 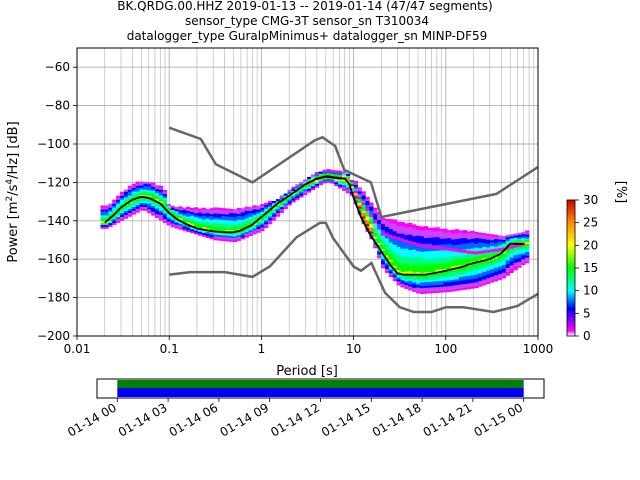 What do you see at coordinates (587, 336) in the screenshot?
I see `colorbar-tick-label: 0` at bounding box center [587, 336].